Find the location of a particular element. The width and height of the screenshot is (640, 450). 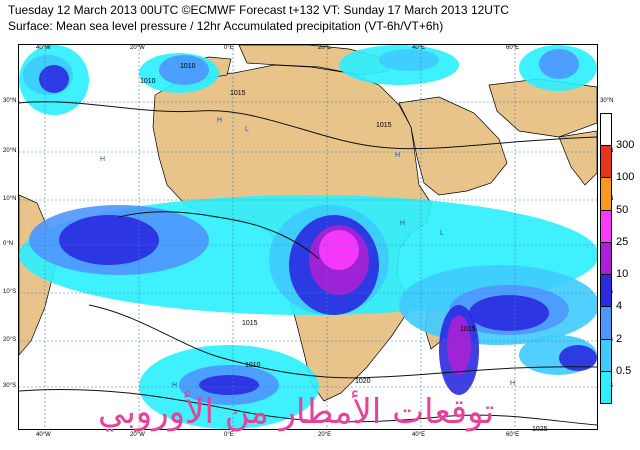

top-longitude-label: 0°E is located at coordinates (229, 48).